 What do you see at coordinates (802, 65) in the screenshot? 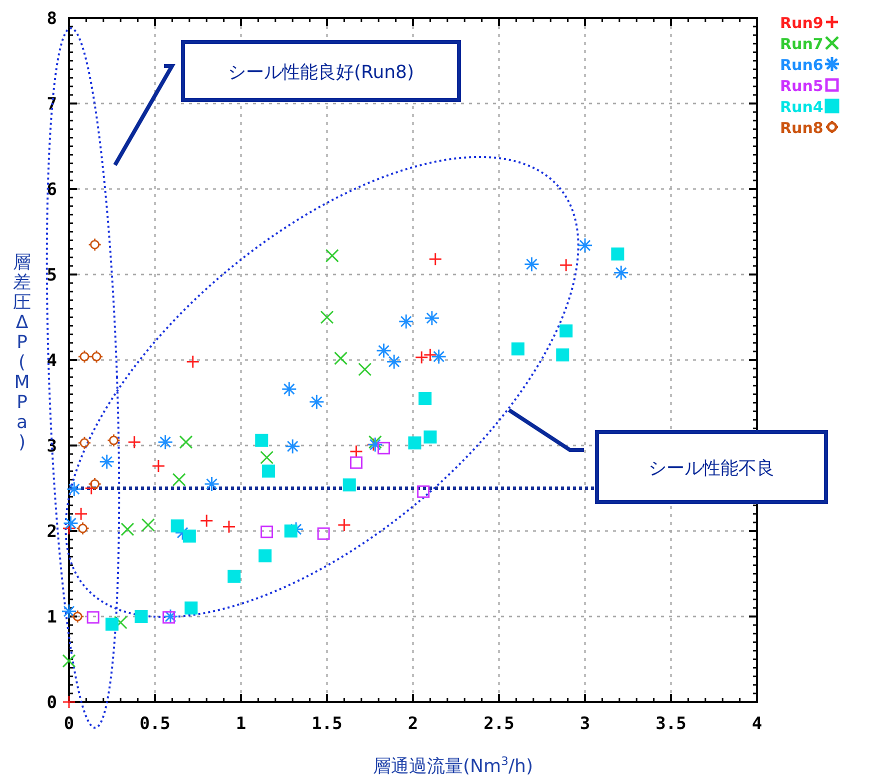
I see `text: Run6` at bounding box center [802, 65].